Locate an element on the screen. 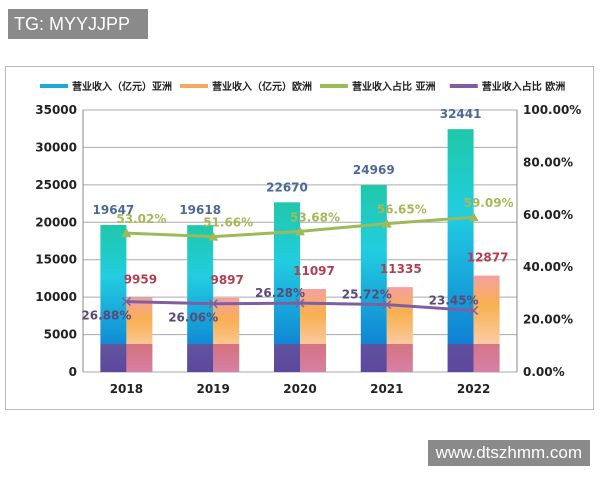  y-tick-right: 80.00% is located at coordinates (548, 162).